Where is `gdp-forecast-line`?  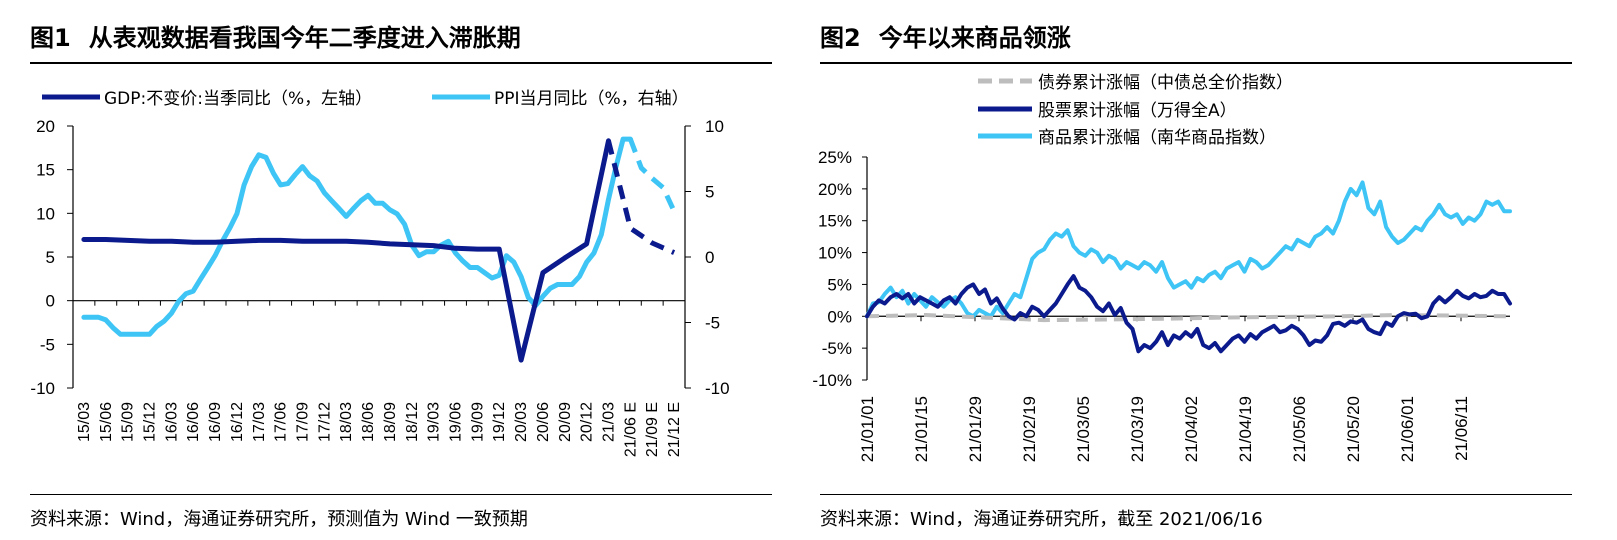
gdp-forecast-line is located at coordinates (641, 197).